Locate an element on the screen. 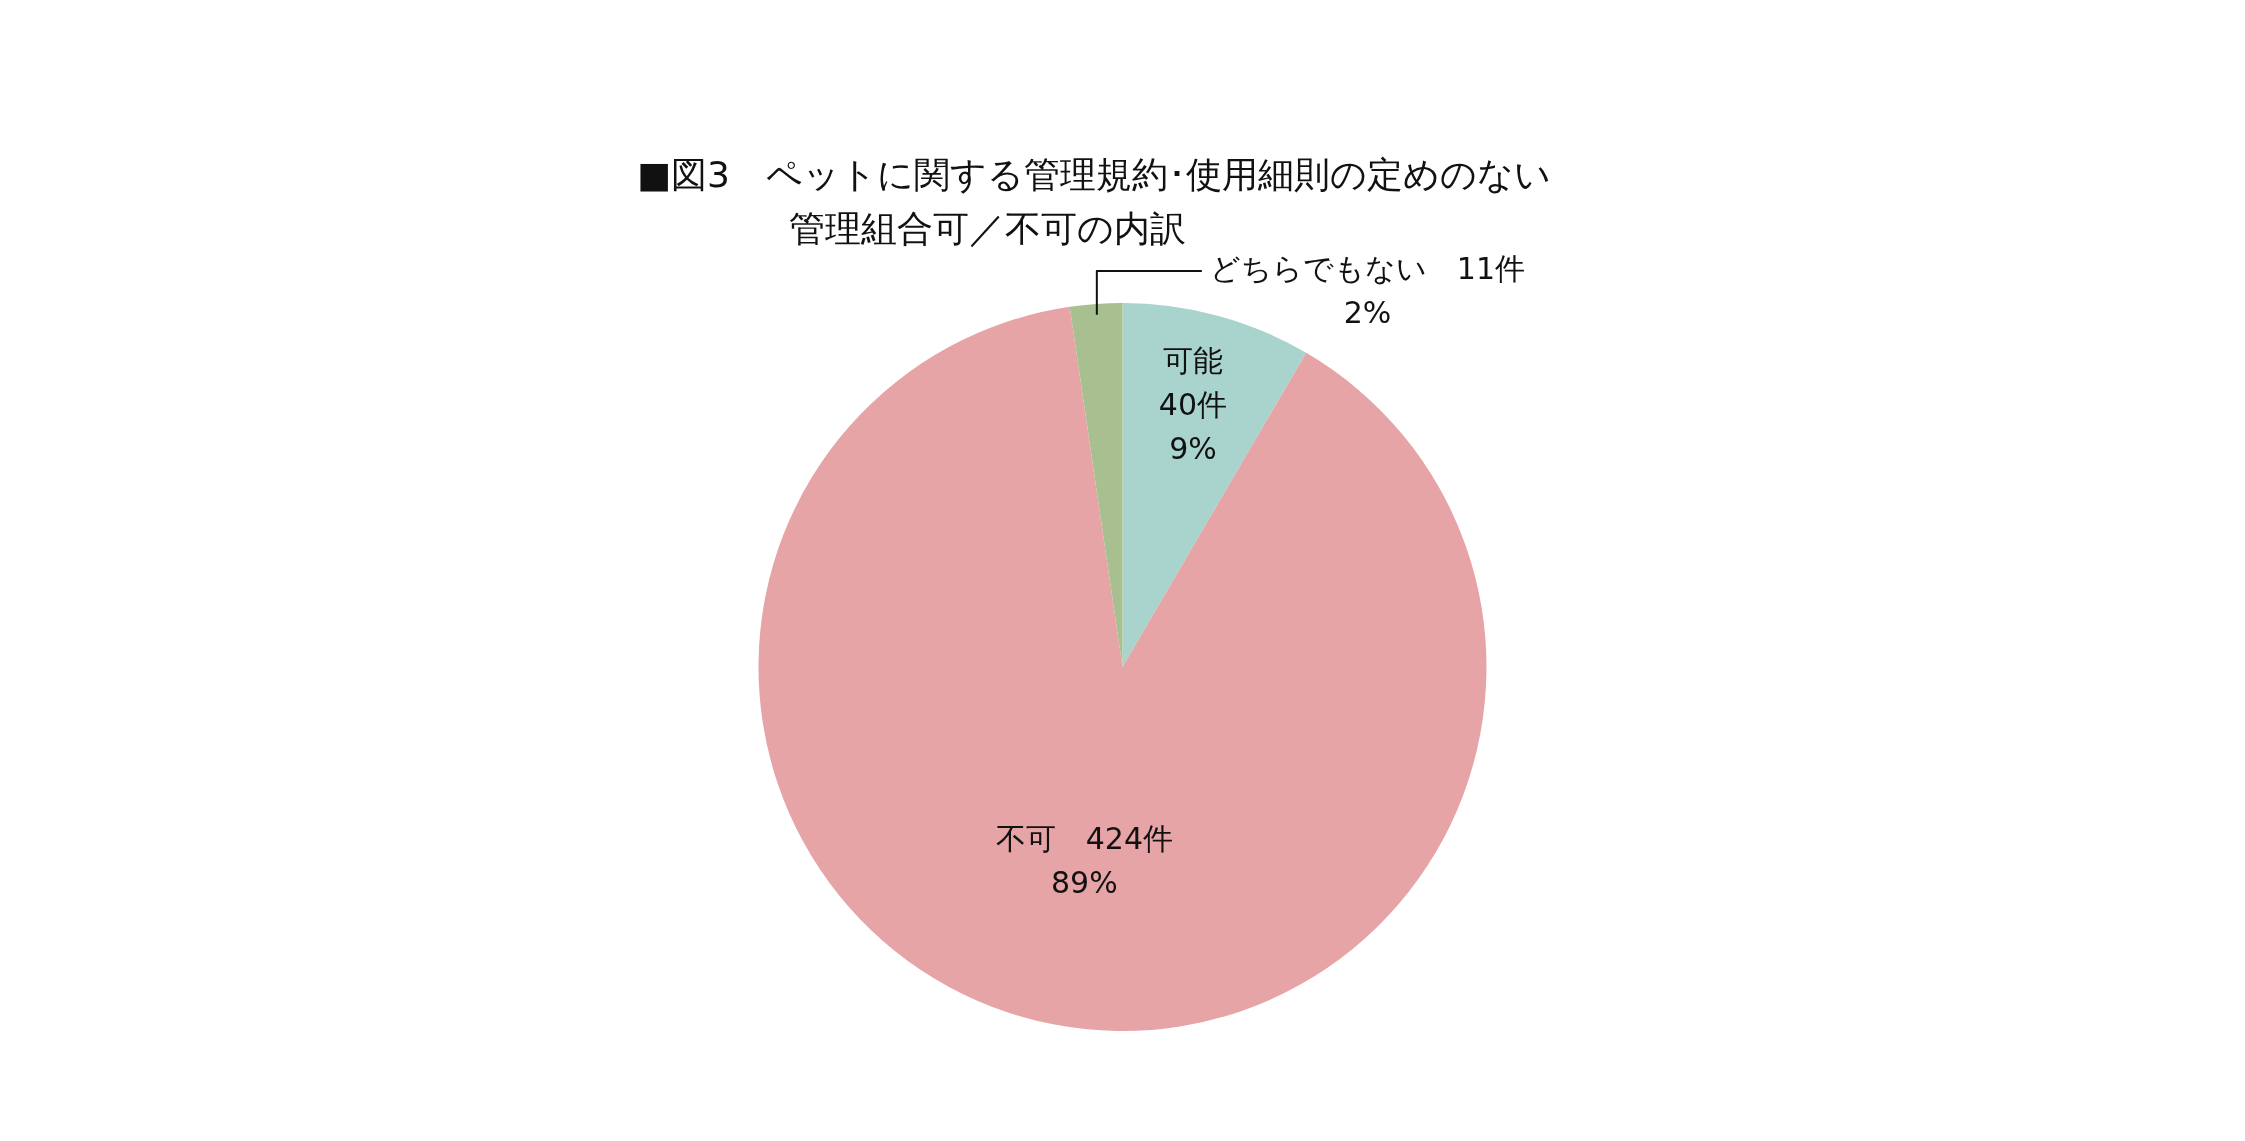 The image size is (2245, 1141). chart-title: ■図3 ペットに関する管理規約･使用細則の定めのない管理組合可／不可の内訳 is located at coordinates (1094, 201).